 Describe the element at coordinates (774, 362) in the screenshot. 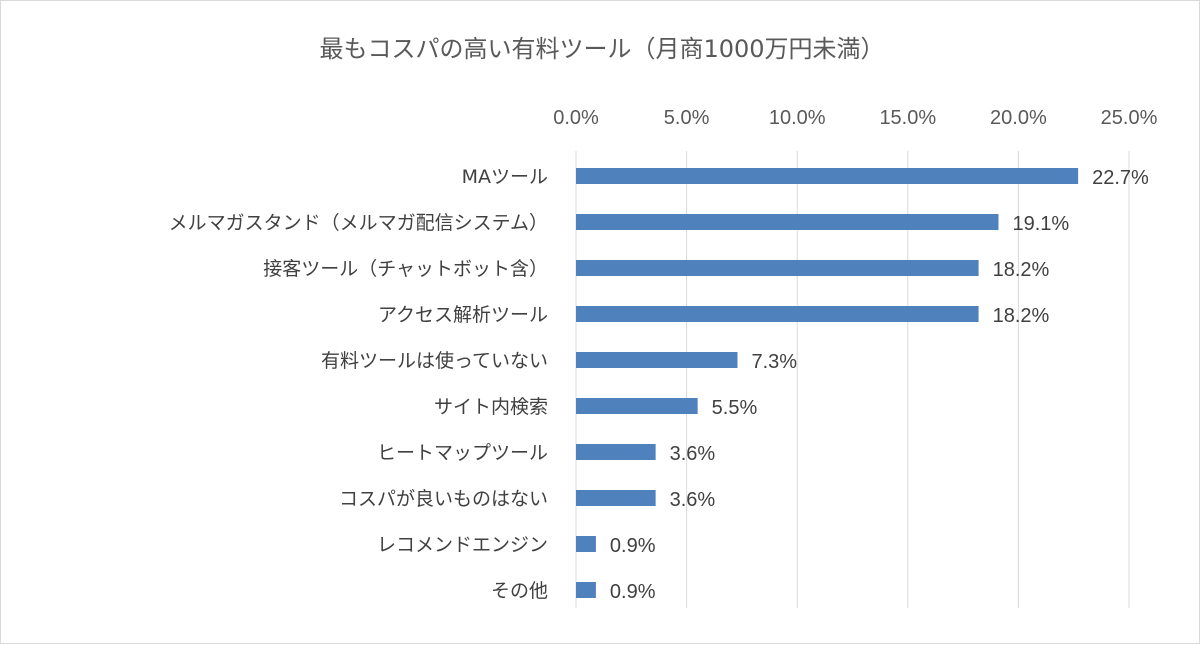

I see `data-label: 7.3%` at that location.